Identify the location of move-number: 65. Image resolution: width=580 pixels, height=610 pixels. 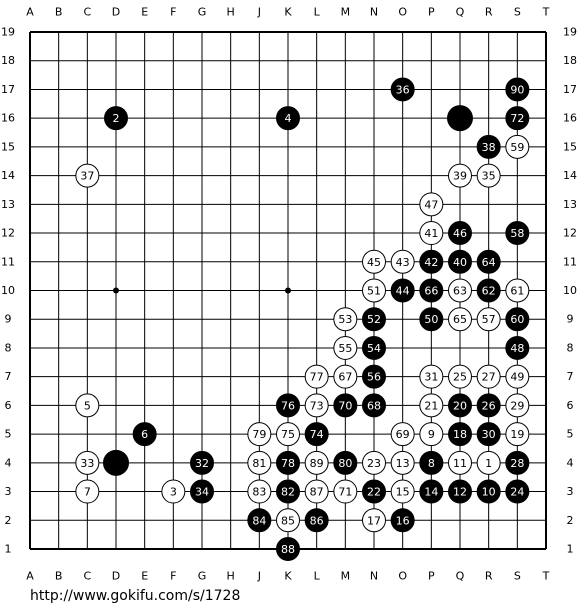
(460, 319).